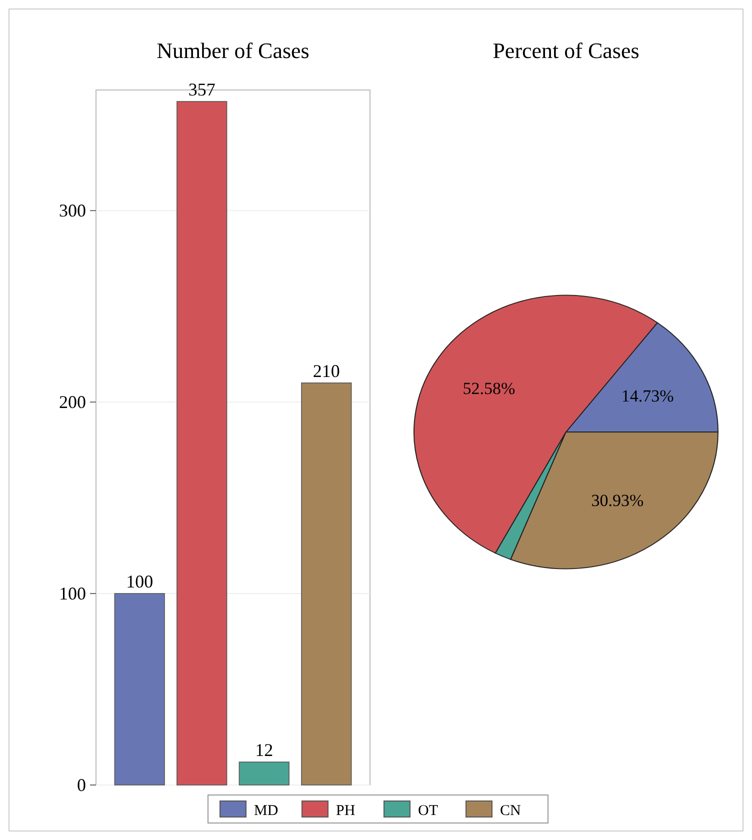  Describe the element at coordinates (72, 402) in the screenshot. I see `y-tick-label: 200` at that location.